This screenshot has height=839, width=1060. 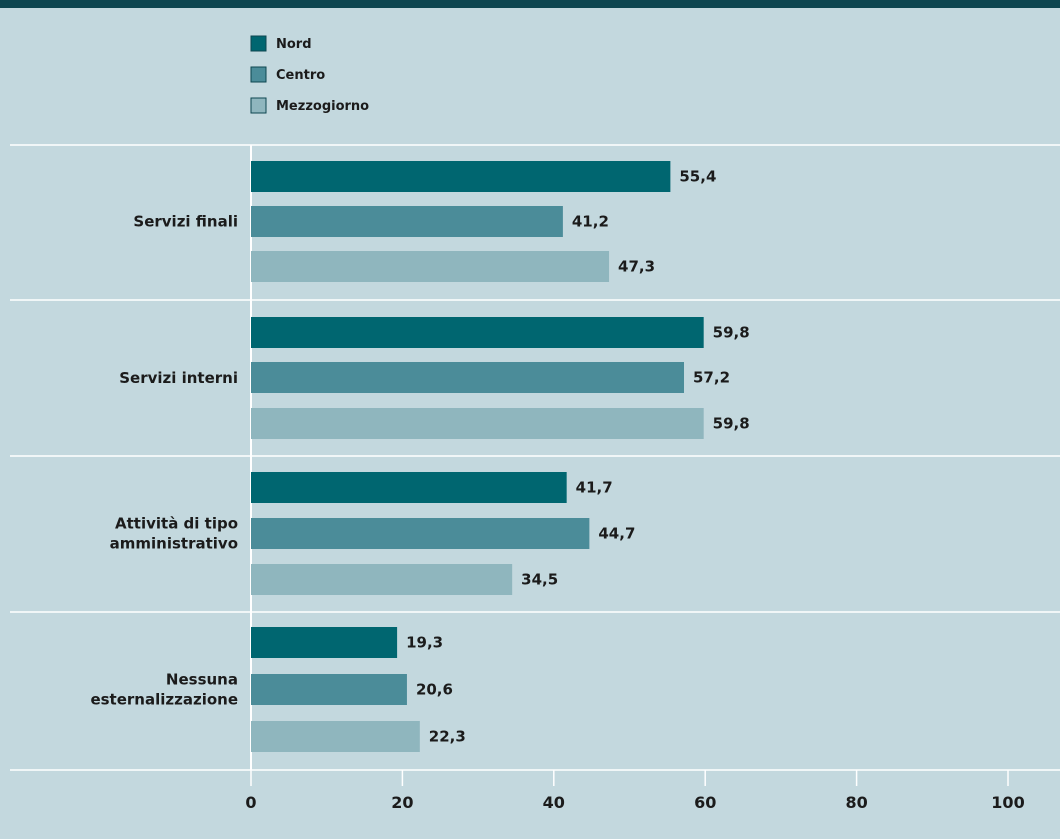 I want to click on value-label-nord-3: 19,3, so click(x=424, y=643).